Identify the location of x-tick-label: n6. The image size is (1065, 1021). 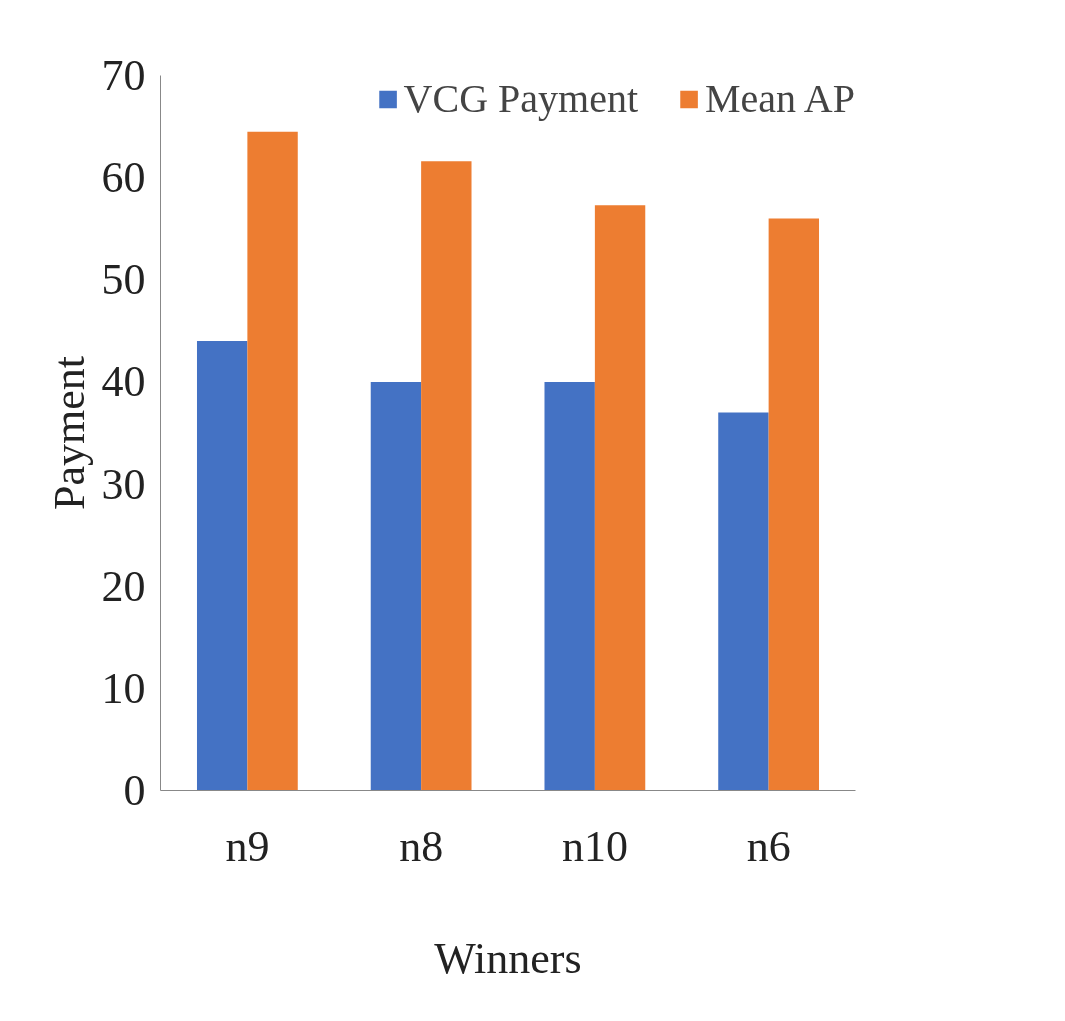
(768, 846).